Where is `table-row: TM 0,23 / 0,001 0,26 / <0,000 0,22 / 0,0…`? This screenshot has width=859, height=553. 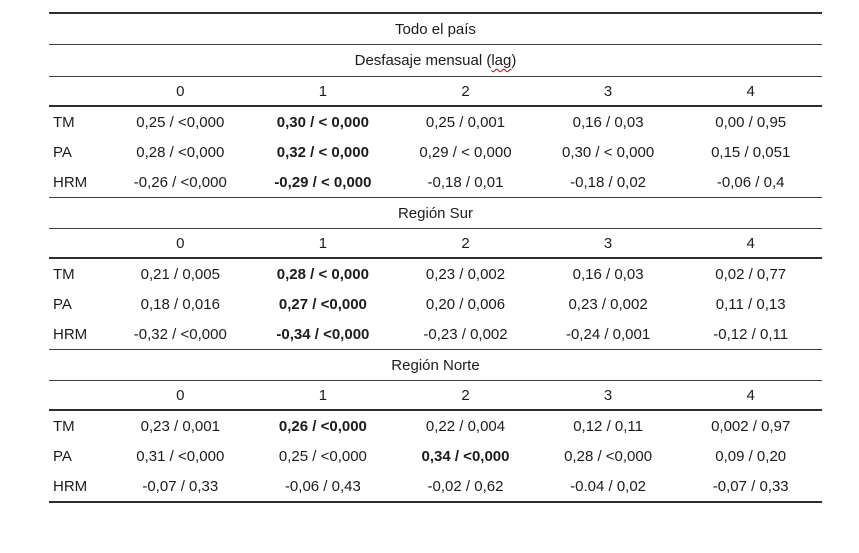
table-row: TM 0,23 / 0,001 0,26 / <0,000 0,22 / 0,0… is located at coordinates (435, 426).